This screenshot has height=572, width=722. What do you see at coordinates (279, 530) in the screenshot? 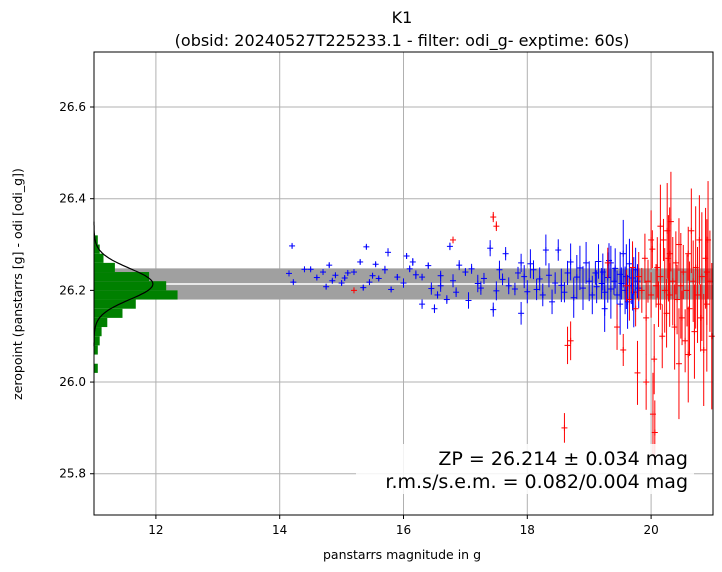
I see `x-tick-label: 14` at bounding box center [279, 530].